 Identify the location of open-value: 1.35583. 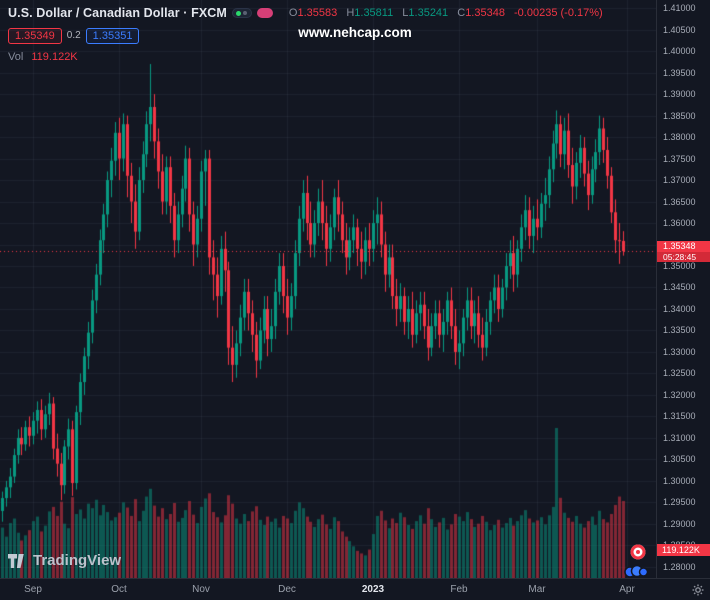
(317, 13).